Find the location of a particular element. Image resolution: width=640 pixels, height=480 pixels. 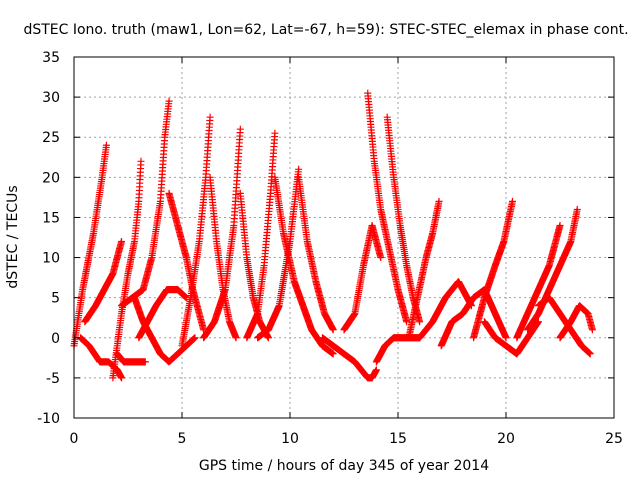

y-tick-label: 0 is located at coordinates (55, 339).